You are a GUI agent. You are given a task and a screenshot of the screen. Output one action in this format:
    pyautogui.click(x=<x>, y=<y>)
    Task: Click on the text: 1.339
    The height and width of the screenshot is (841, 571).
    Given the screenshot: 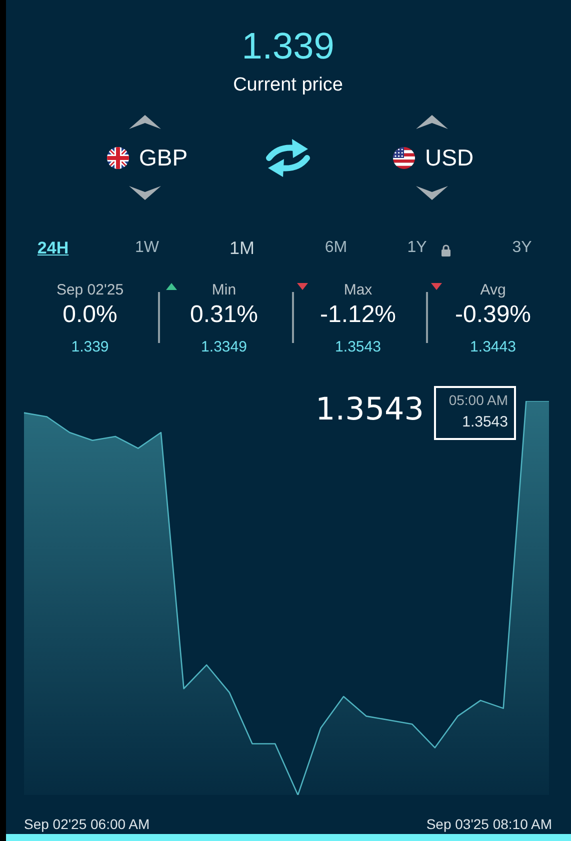 What is the action you would take?
    pyautogui.click(x=288, y=46)
    